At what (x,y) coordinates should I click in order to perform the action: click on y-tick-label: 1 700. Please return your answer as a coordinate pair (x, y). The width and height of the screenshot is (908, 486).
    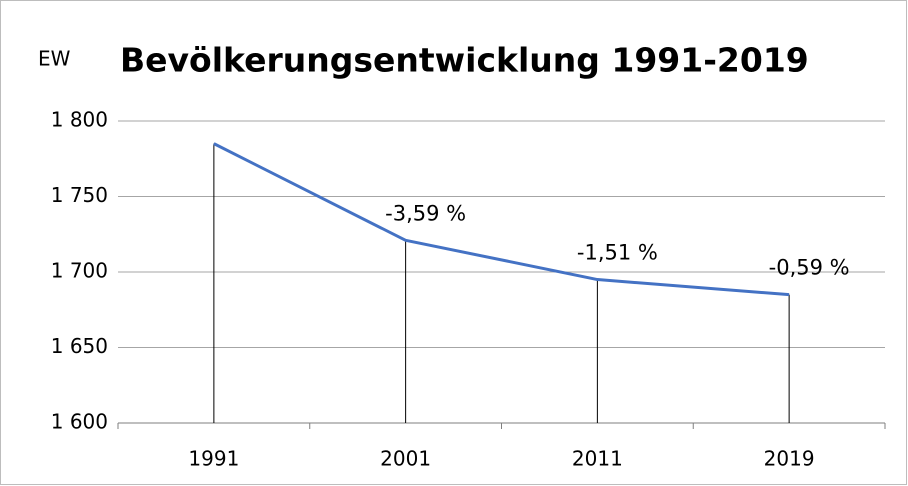
    Looking at the image, I should click on (79, 271).